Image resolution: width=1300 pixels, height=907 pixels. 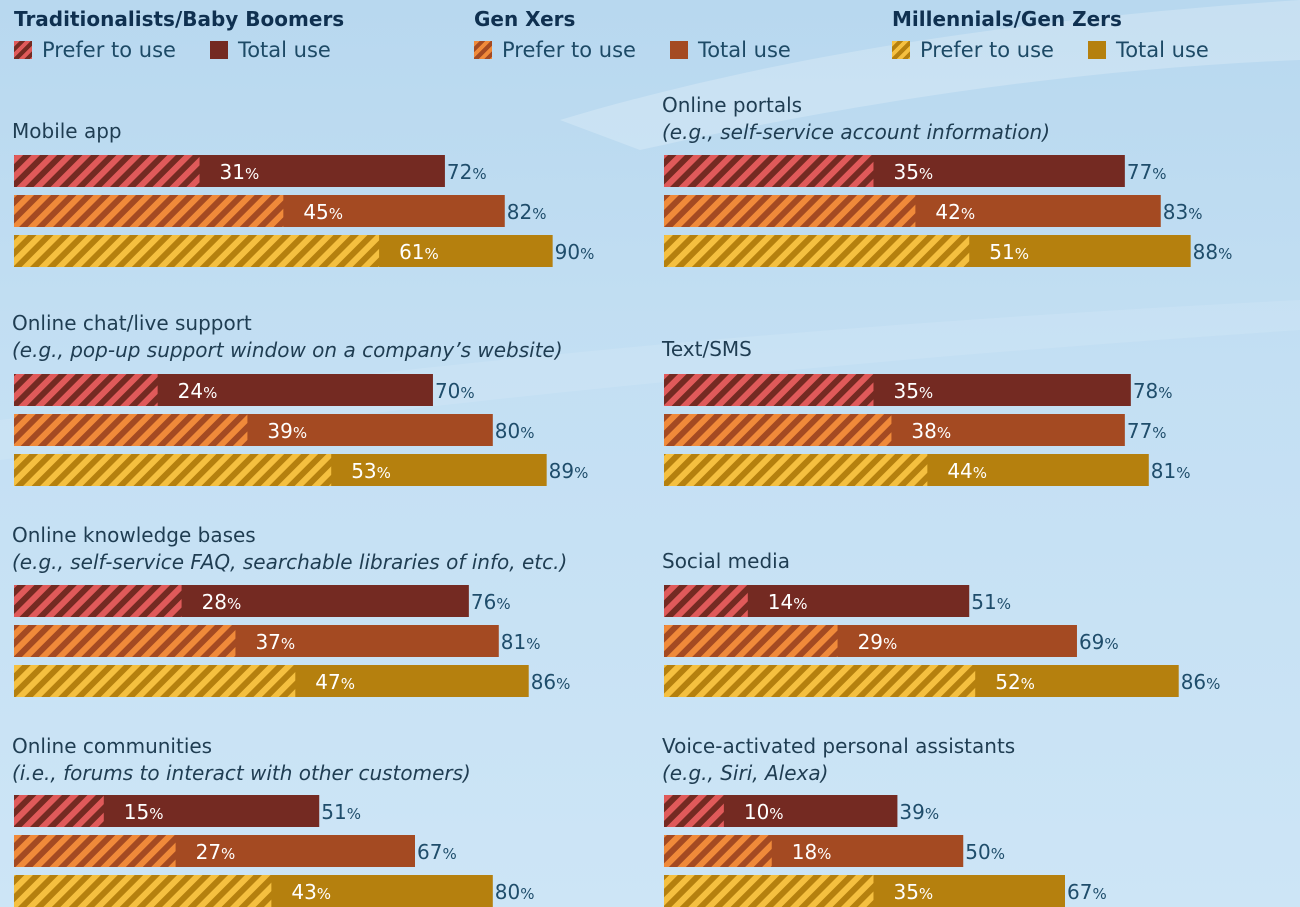 What do you see at coordinates (455, 391) in the screenshot?
I see `data-label-total: 70%` at bounding box center [455, 391].